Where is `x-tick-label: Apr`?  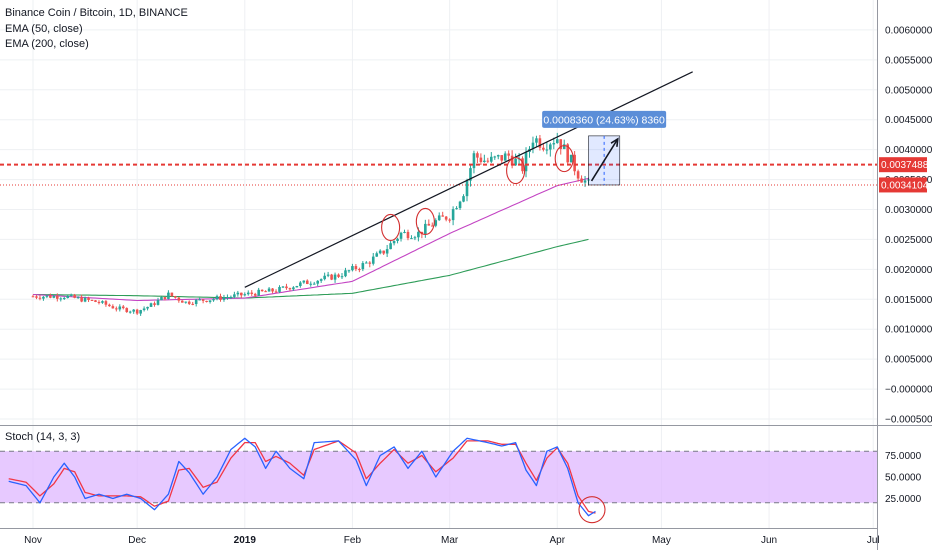
x-tick-label: Apr is located at coordinates (557, 540).